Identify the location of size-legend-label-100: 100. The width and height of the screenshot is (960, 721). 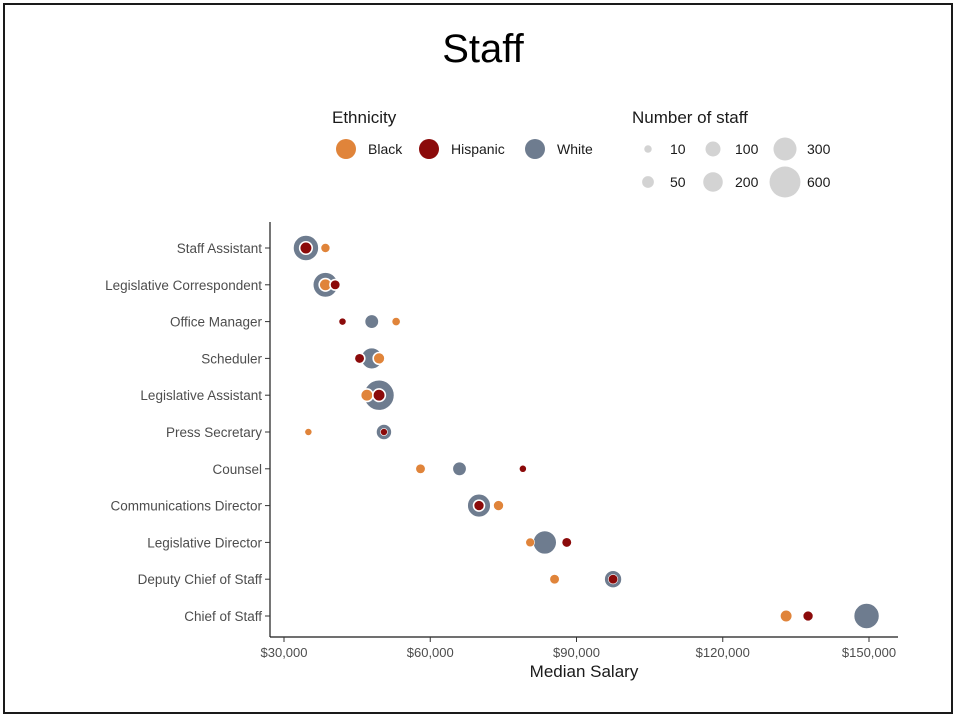
(747, 149).